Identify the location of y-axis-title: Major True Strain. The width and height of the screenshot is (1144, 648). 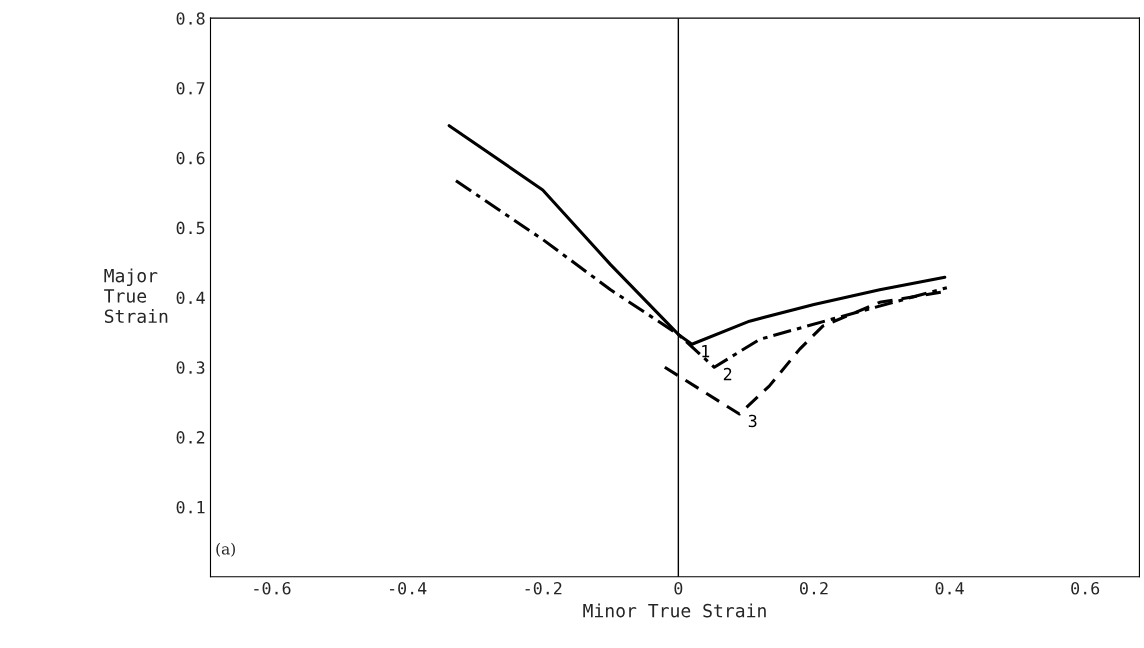
(136, 296).